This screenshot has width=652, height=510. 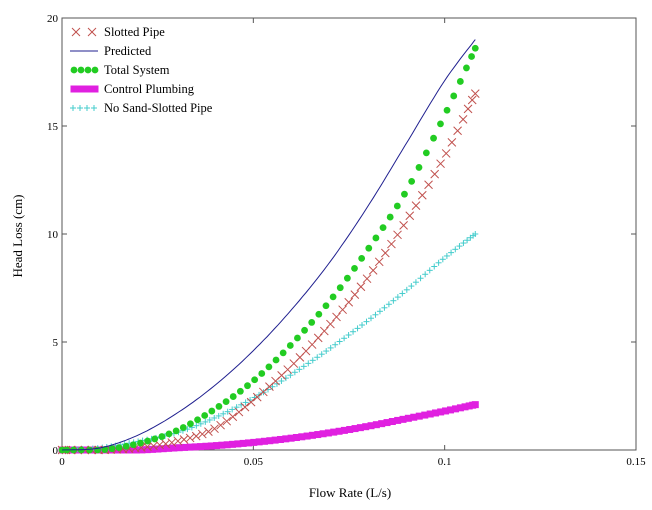 I want to click on legend-swatch, so click(x=84, y=32).